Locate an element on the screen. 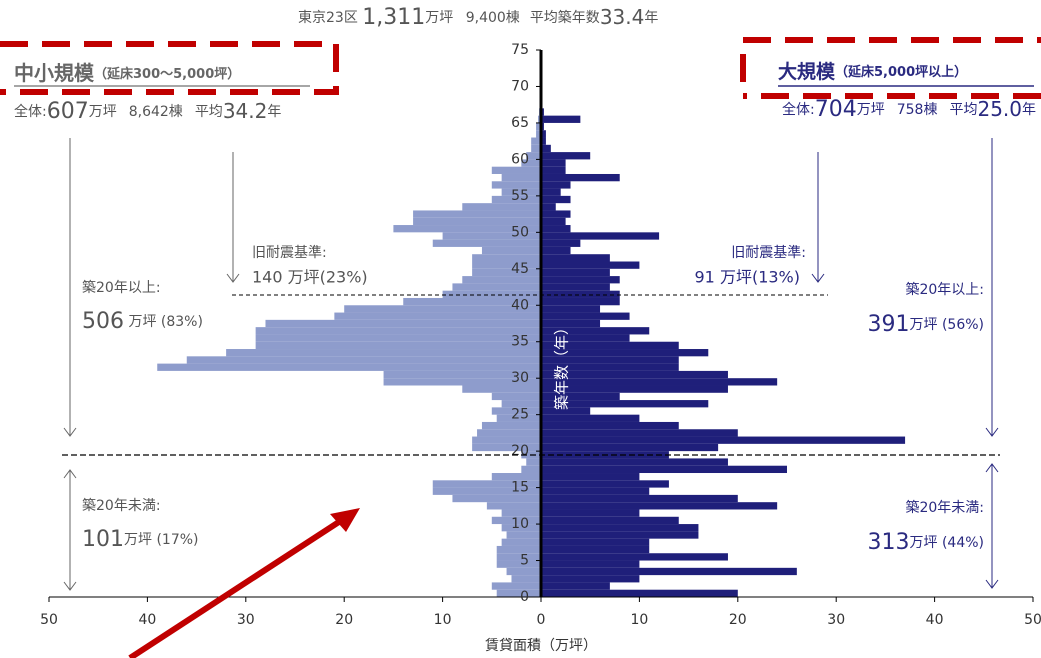 This screenshot has width=1041, height=658. y-tick-label: 20 is located at coordinates (520, 451).